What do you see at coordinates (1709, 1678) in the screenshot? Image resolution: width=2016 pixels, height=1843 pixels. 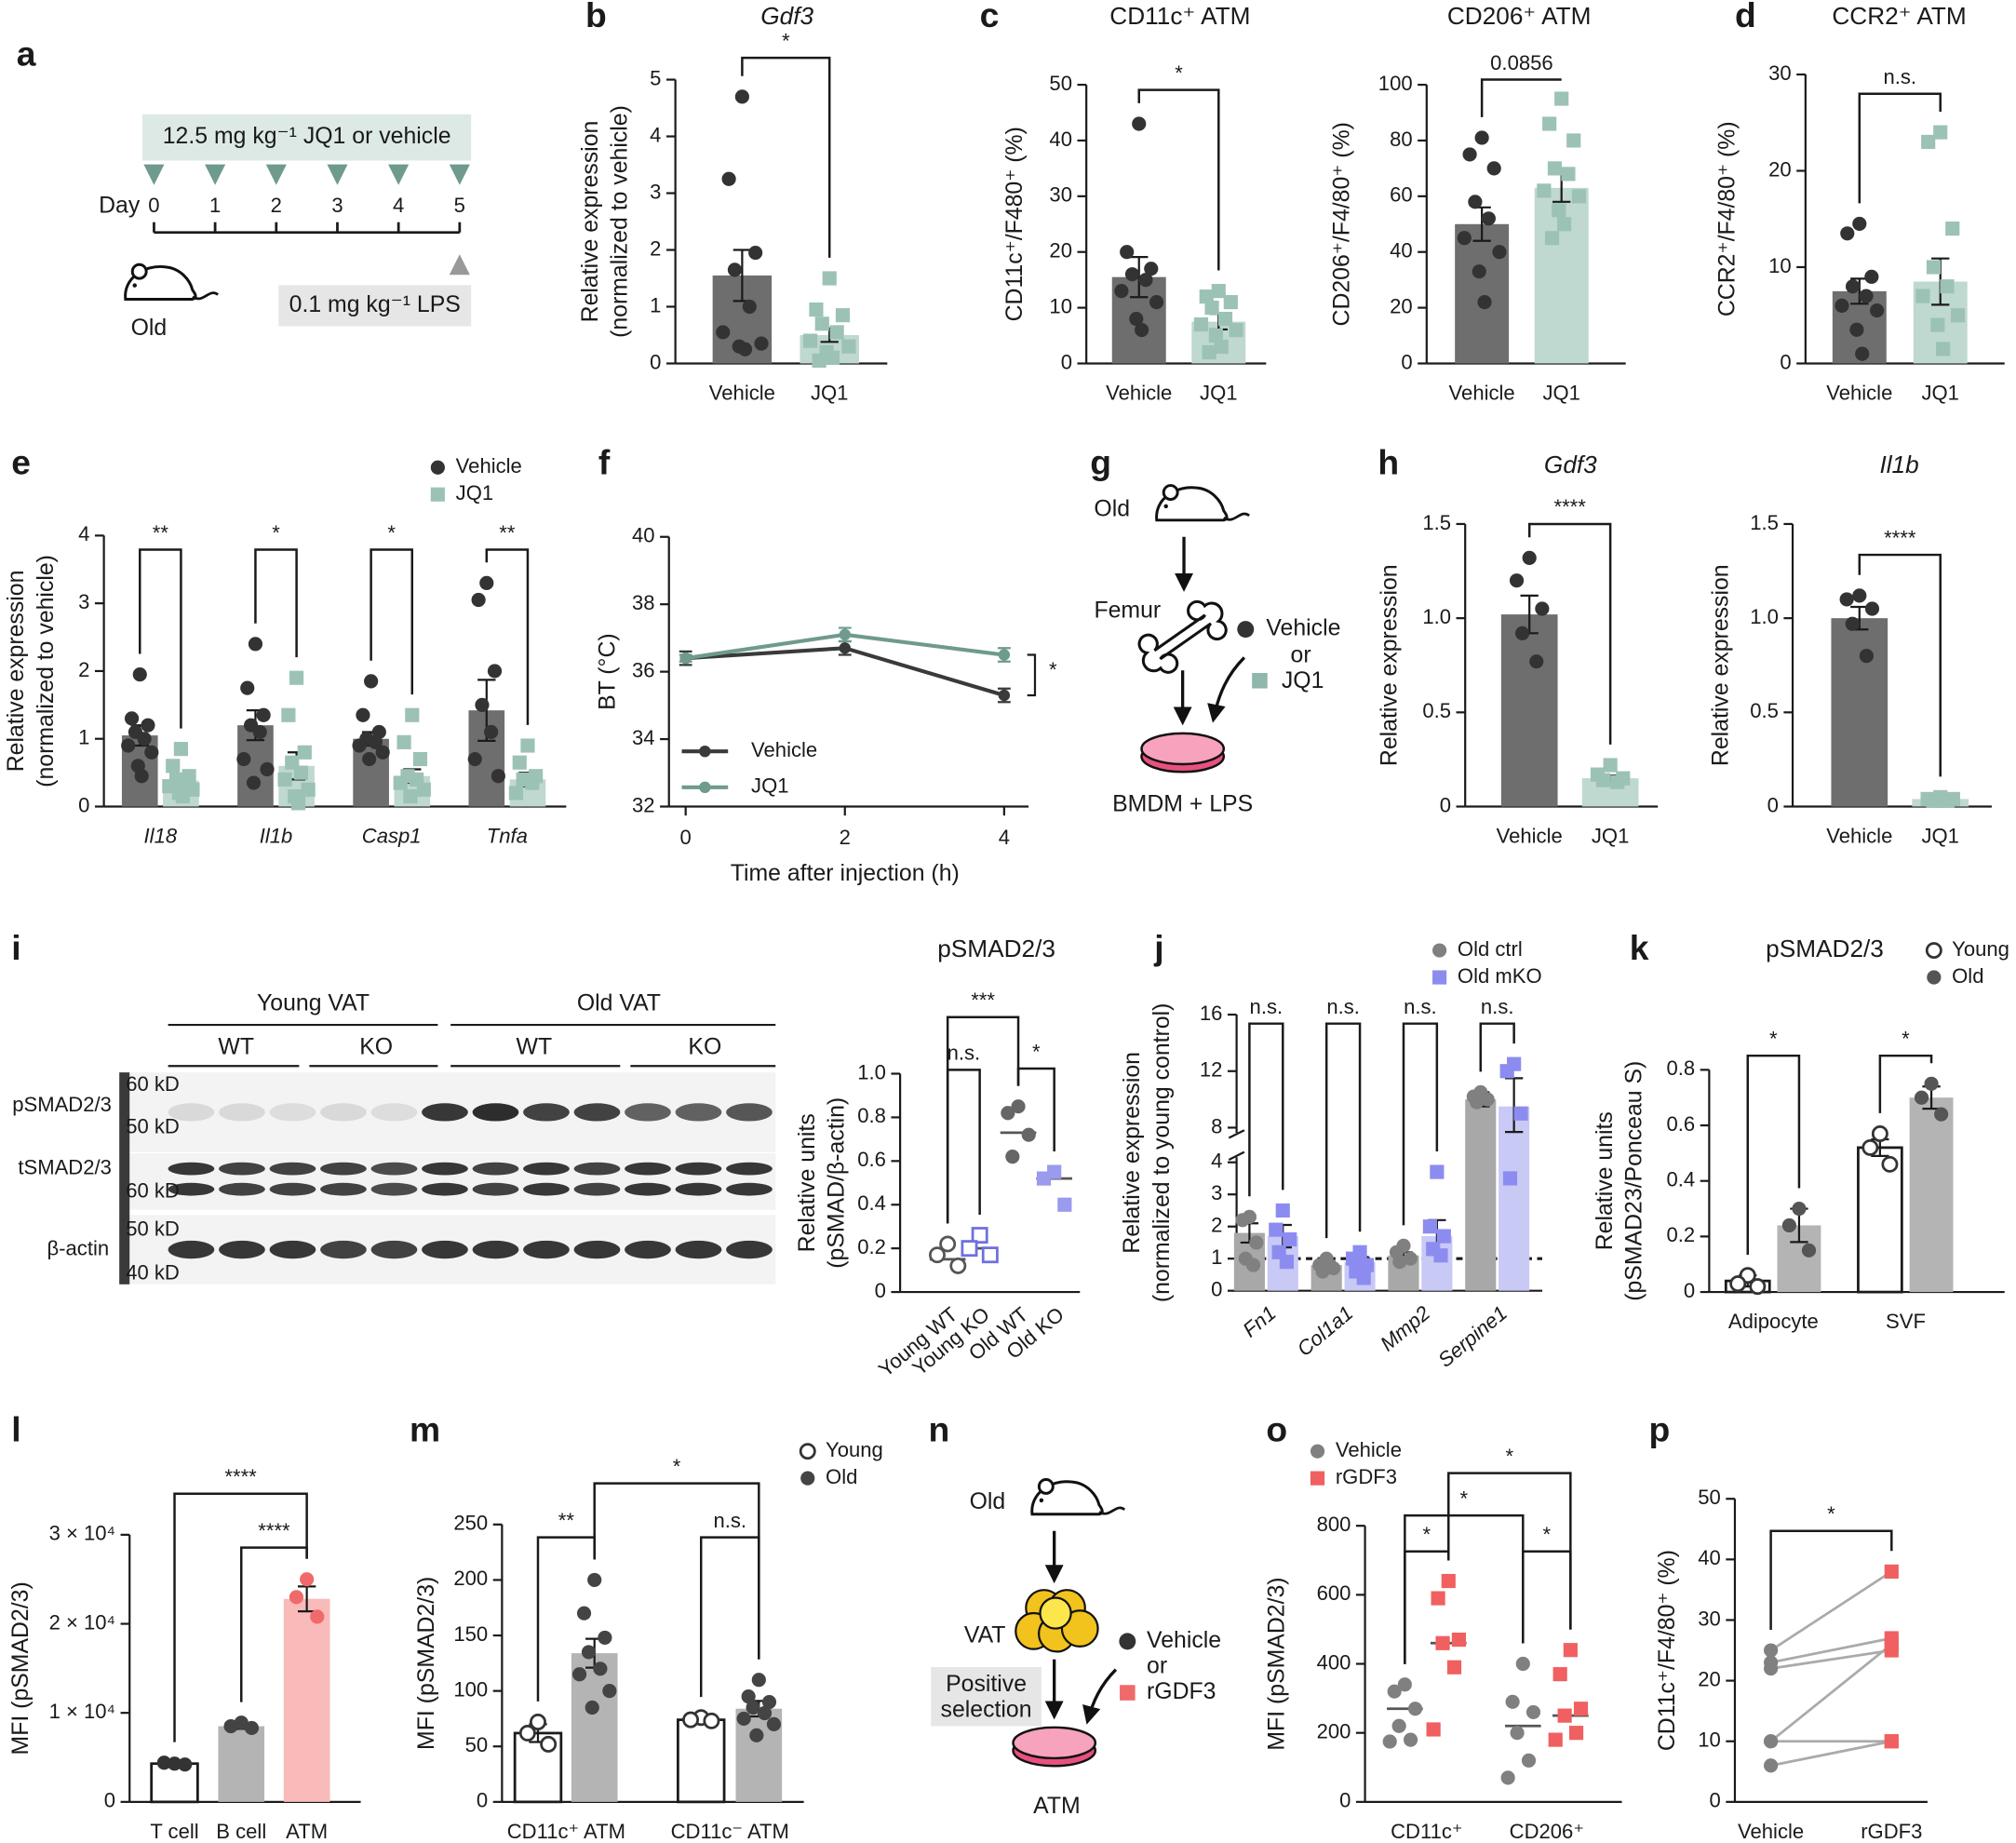 I see `y-tick-label: 20` at bounding box center [1709, 1678].